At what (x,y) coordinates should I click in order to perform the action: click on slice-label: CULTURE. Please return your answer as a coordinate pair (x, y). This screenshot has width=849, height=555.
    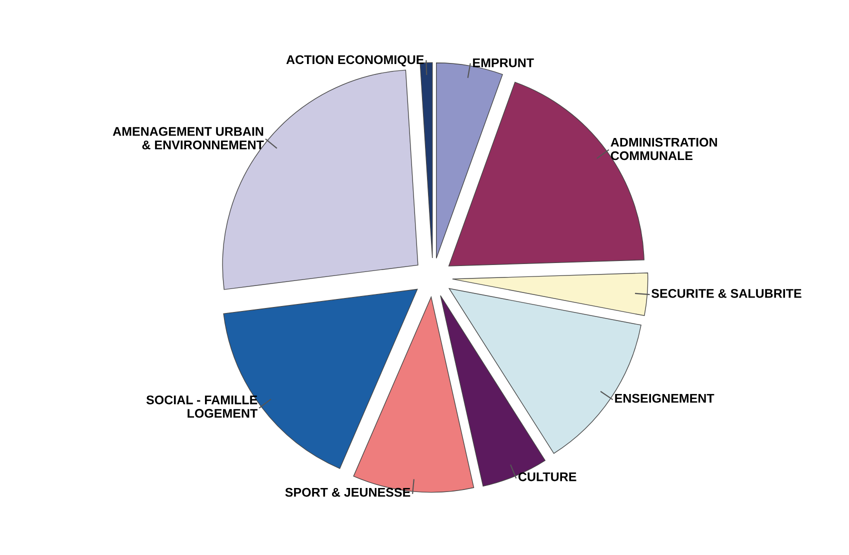
    Looking at the image, I should click on (547, 477).